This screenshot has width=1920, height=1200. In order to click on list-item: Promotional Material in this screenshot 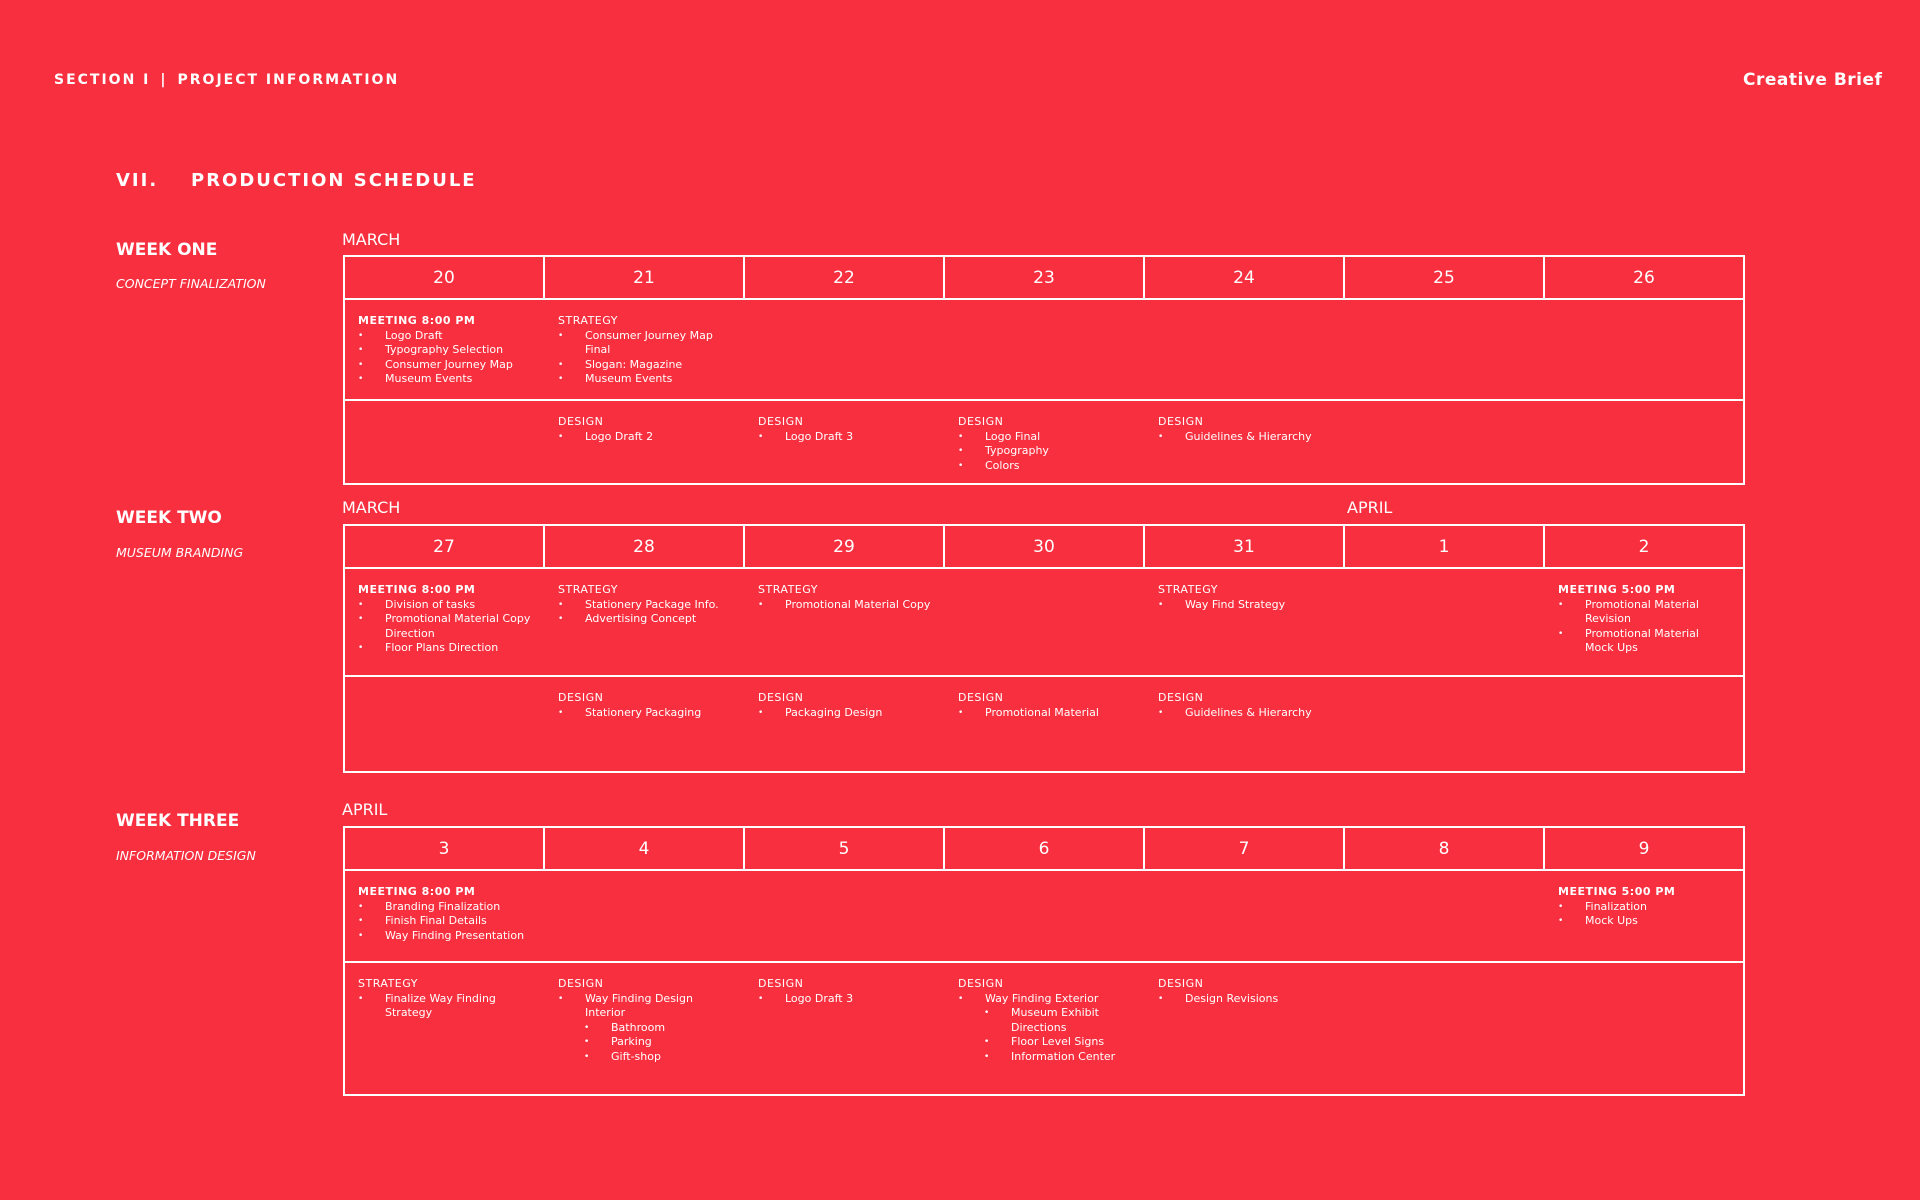, I will do `click(1628, 634)`.